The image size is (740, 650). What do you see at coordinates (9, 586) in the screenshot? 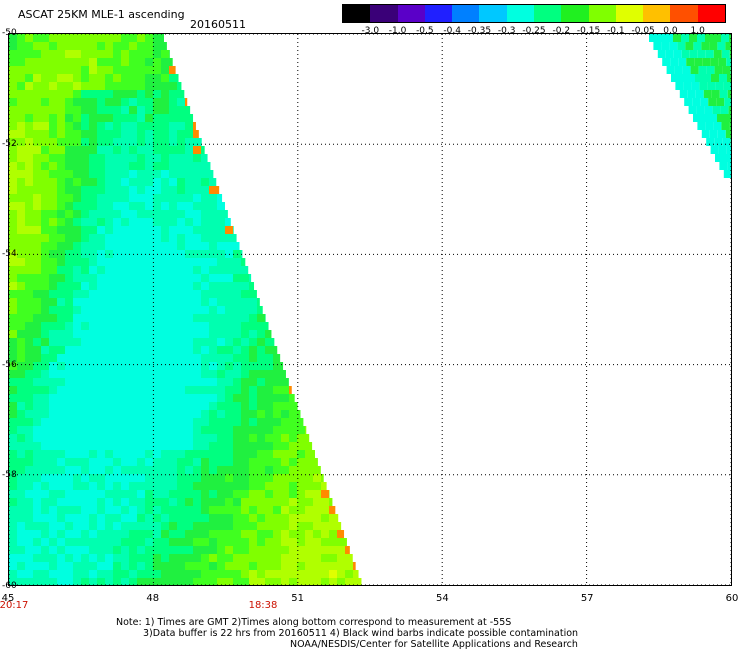
I see `latitude-tick-label: -60` at bounding box center [9, 586].